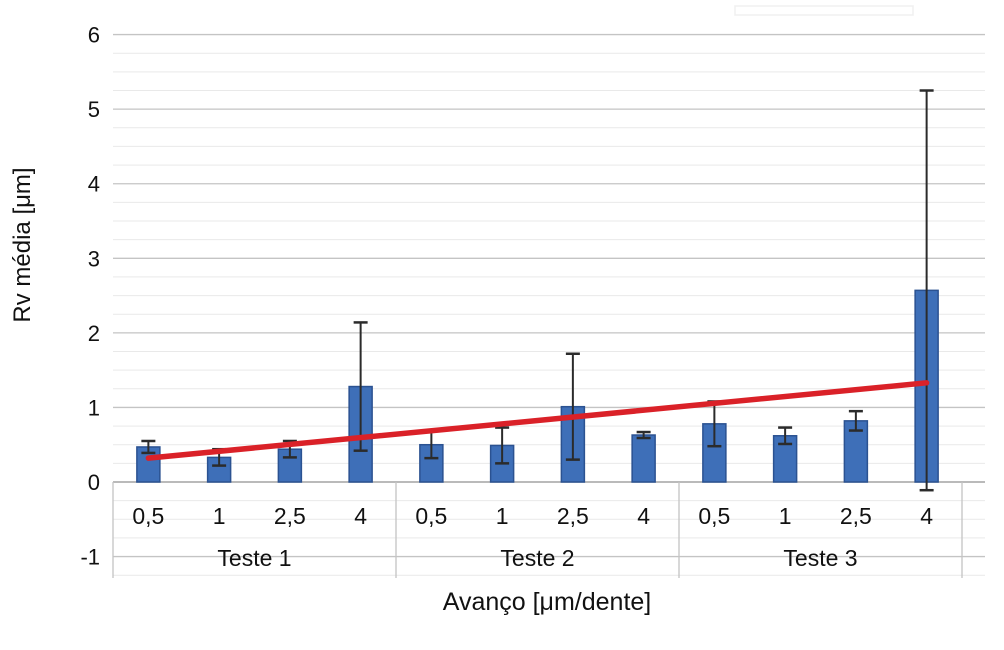 Image resolution: width=1004 pixels, height=650 pixels. What do you see at coordinates (94, 407) in the screenshot?
I see `y-tick-label: 1` at bounding box center [94, 407].